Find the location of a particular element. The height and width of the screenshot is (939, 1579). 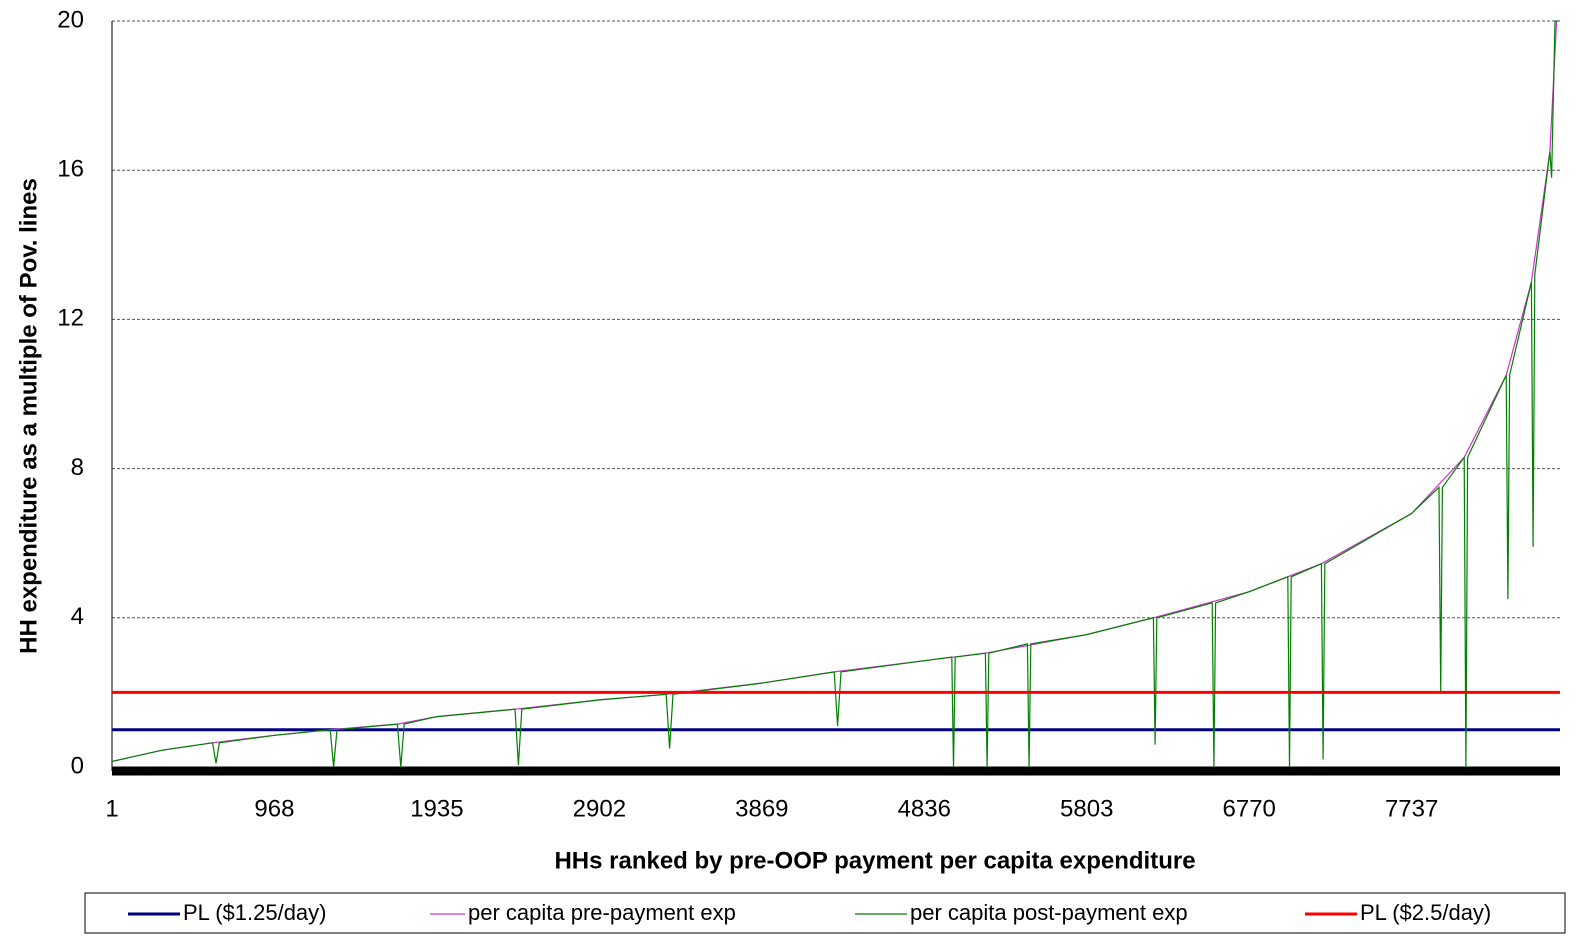

legend-label: PL ($2.5/day) is located at coordinates (1425, 912).